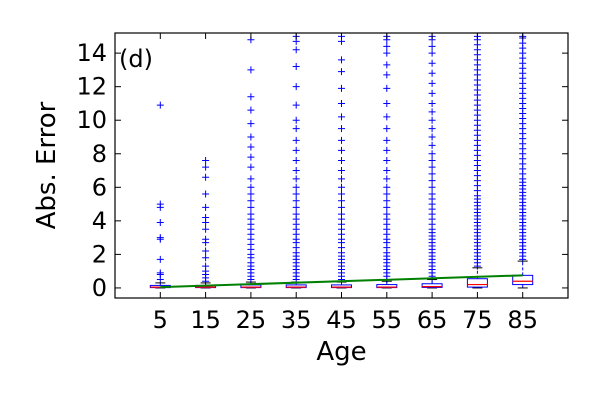 The height and width of the screenshot is (400, 600). I want to click on y-tick-label: 2, so click(99, 254).